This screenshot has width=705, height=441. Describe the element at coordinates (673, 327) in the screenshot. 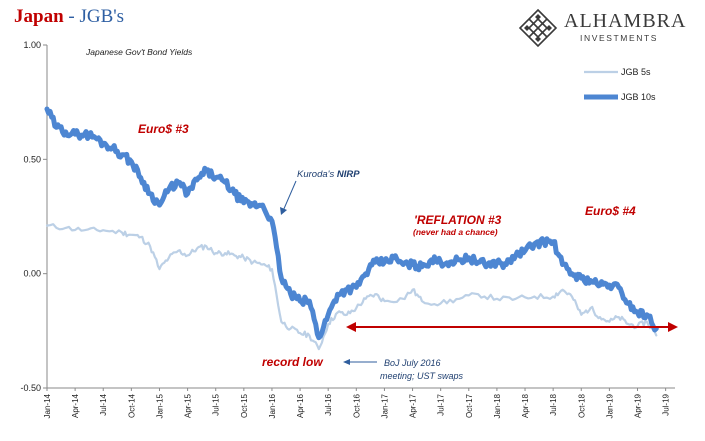

I see `annotation-red-arrowhead-right` at that location.